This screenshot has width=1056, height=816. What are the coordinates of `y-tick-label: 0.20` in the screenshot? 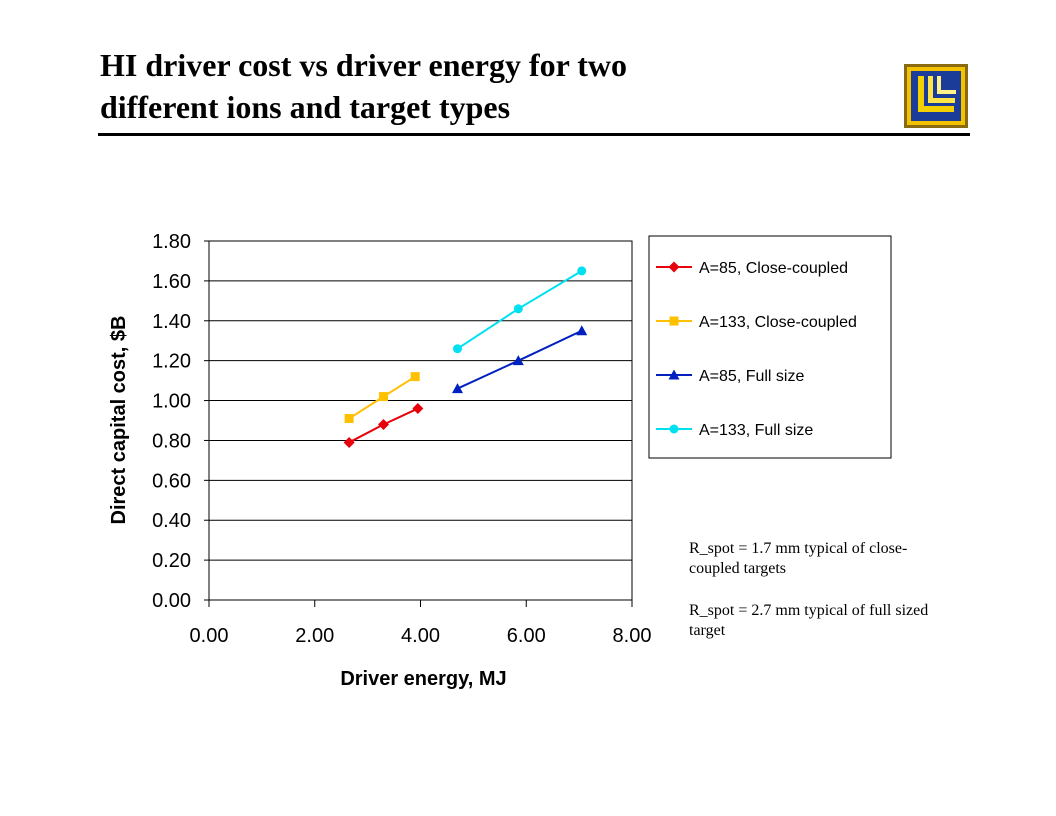 It's located at (171, 561).